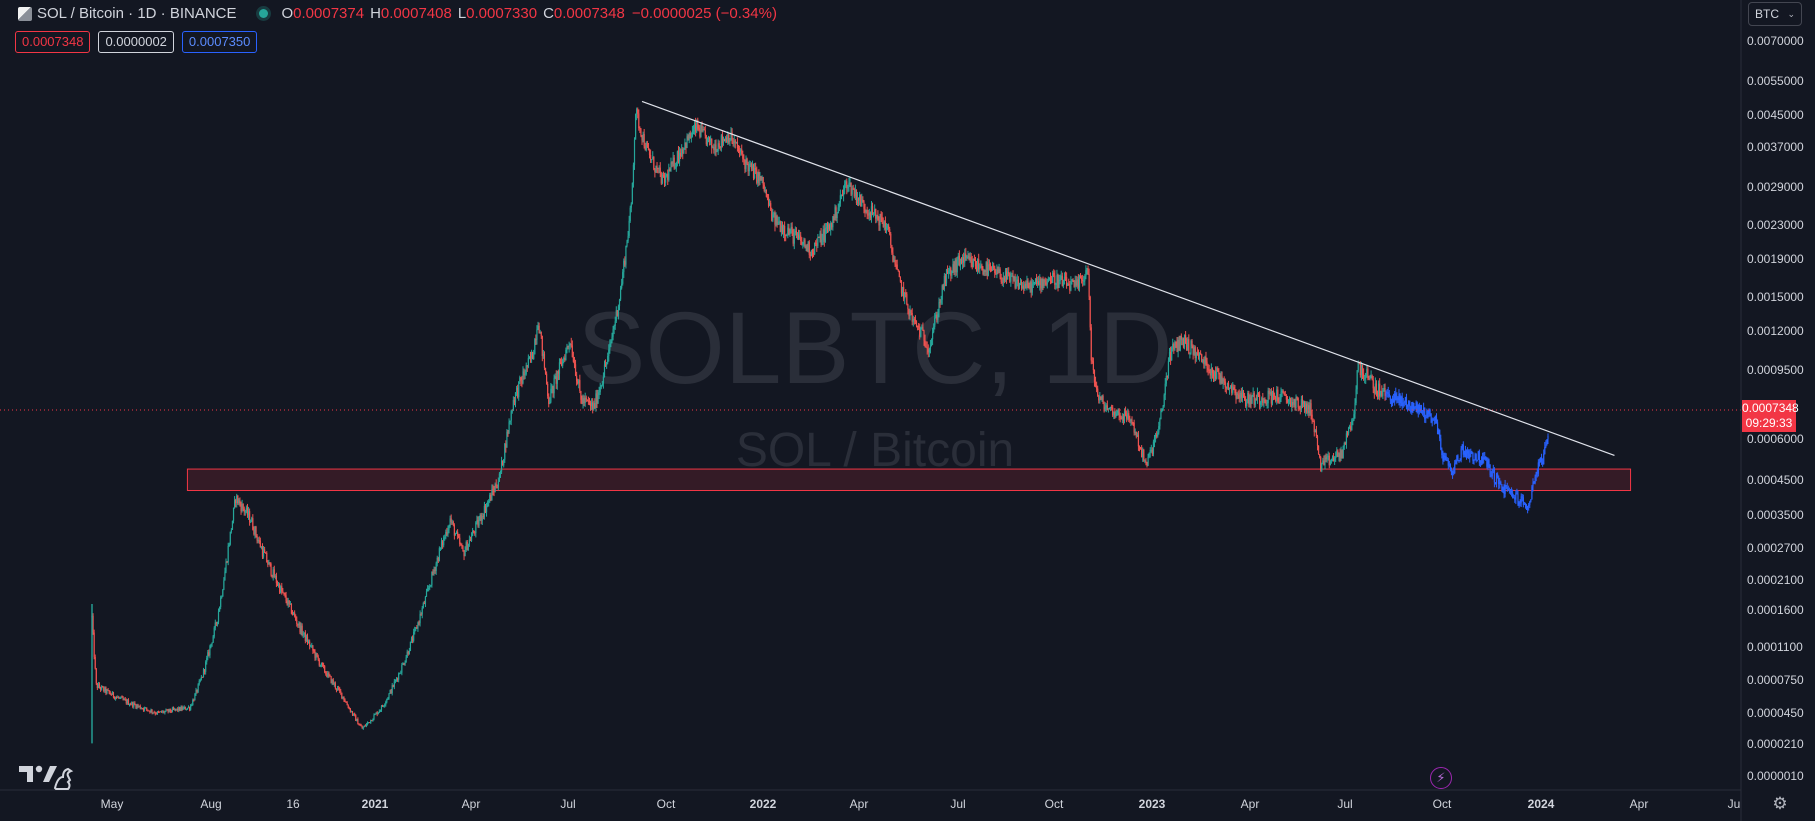  Describe the element at coordinates (53, 42) in the screenshot. I see `sell-price-button: 0.0007348` at that location.